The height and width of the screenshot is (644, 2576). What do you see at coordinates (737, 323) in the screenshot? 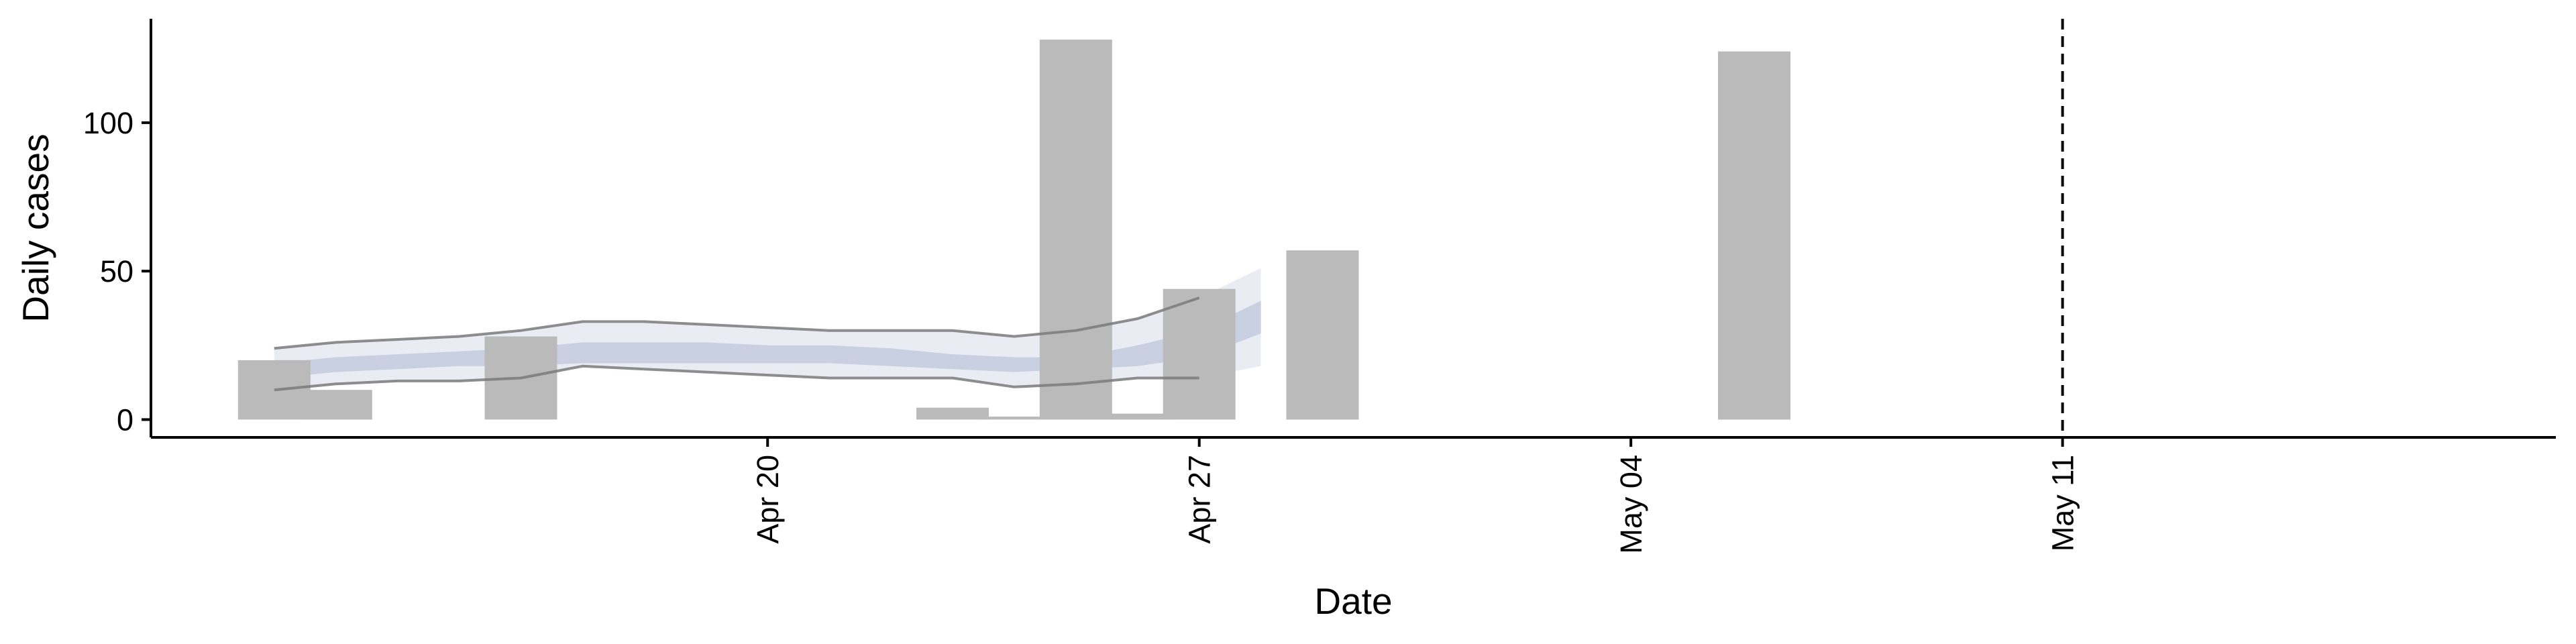
I see `upper-bound-line` at bounding box center [737, 323].